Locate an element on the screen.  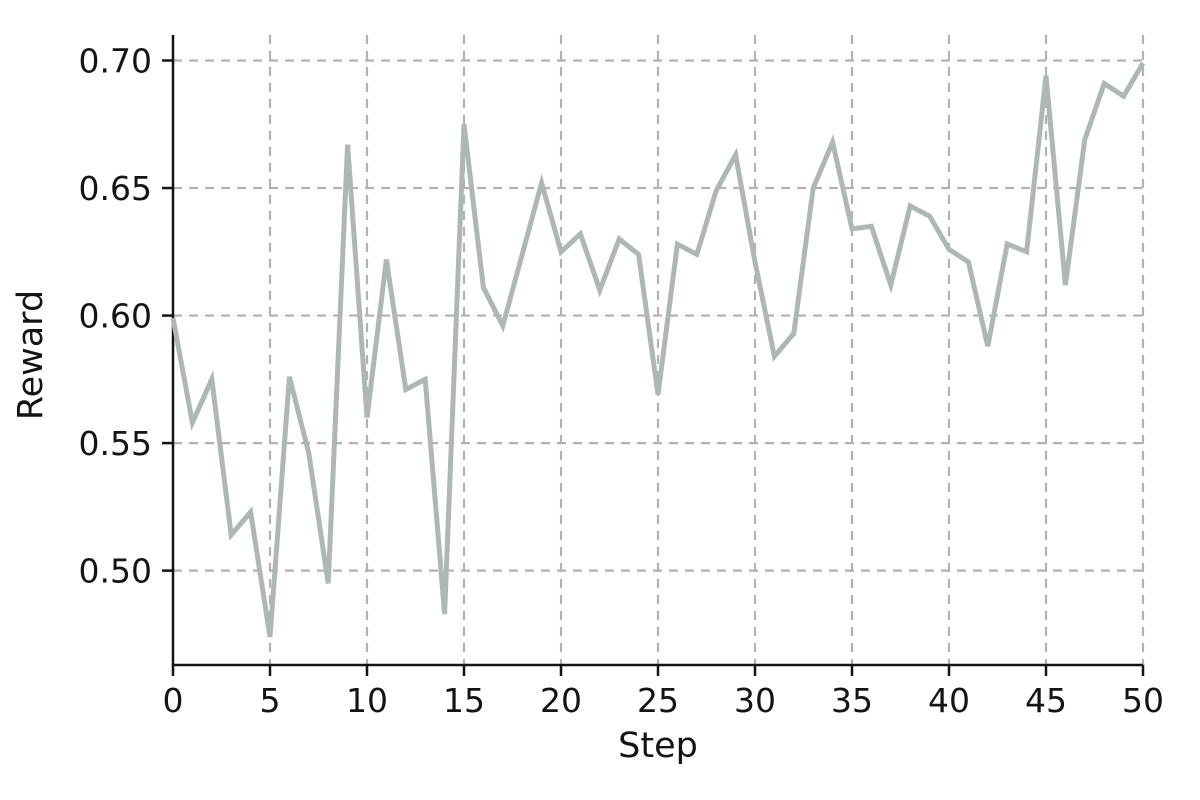
y-tick-label: 0.50 is located at coordinates (115, 571).